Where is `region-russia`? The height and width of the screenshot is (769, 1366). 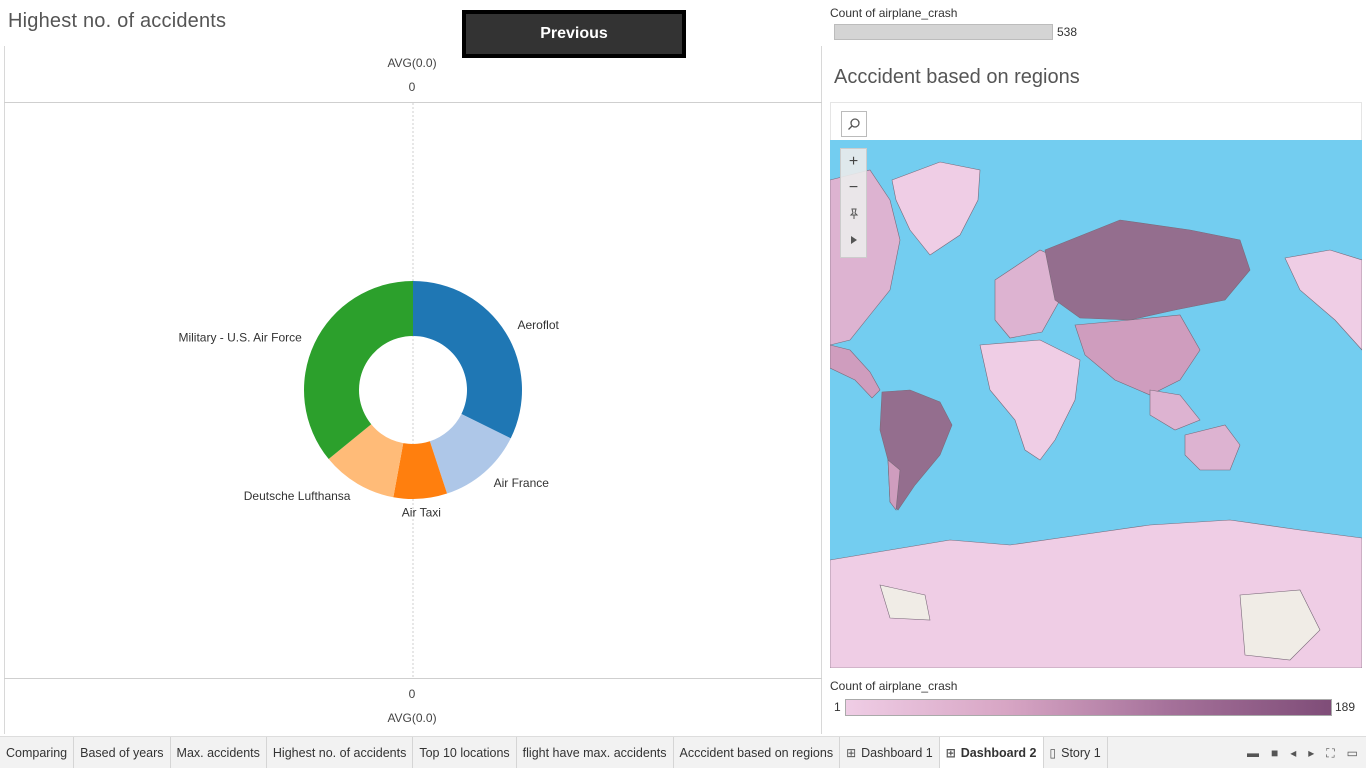 region-russia is located at coordinates (1147, 270).